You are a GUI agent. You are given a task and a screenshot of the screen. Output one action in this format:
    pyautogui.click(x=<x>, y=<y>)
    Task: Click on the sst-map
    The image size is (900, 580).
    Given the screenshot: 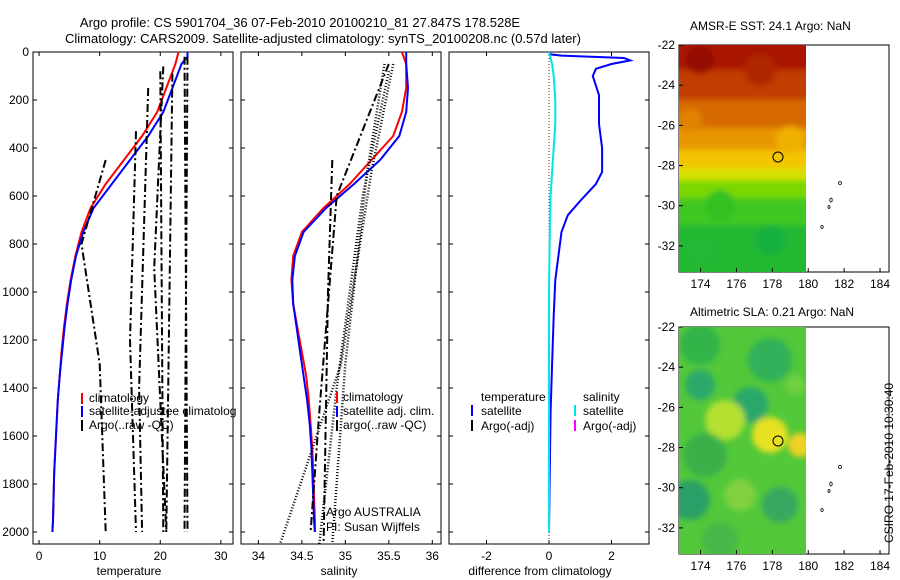 What is the action you would take?
    pyautogui.click(x=784, y=158)
    